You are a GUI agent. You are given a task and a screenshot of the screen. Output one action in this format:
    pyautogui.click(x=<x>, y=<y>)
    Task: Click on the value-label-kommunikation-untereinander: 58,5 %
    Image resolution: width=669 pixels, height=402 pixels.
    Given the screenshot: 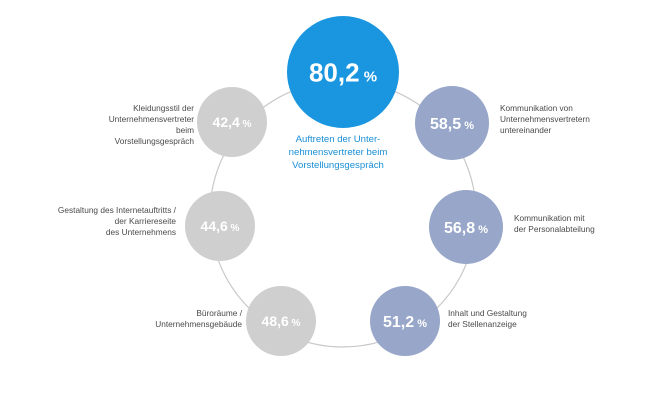 What is the action you would take?
    pyautogui.click(x=452, y=124)
    